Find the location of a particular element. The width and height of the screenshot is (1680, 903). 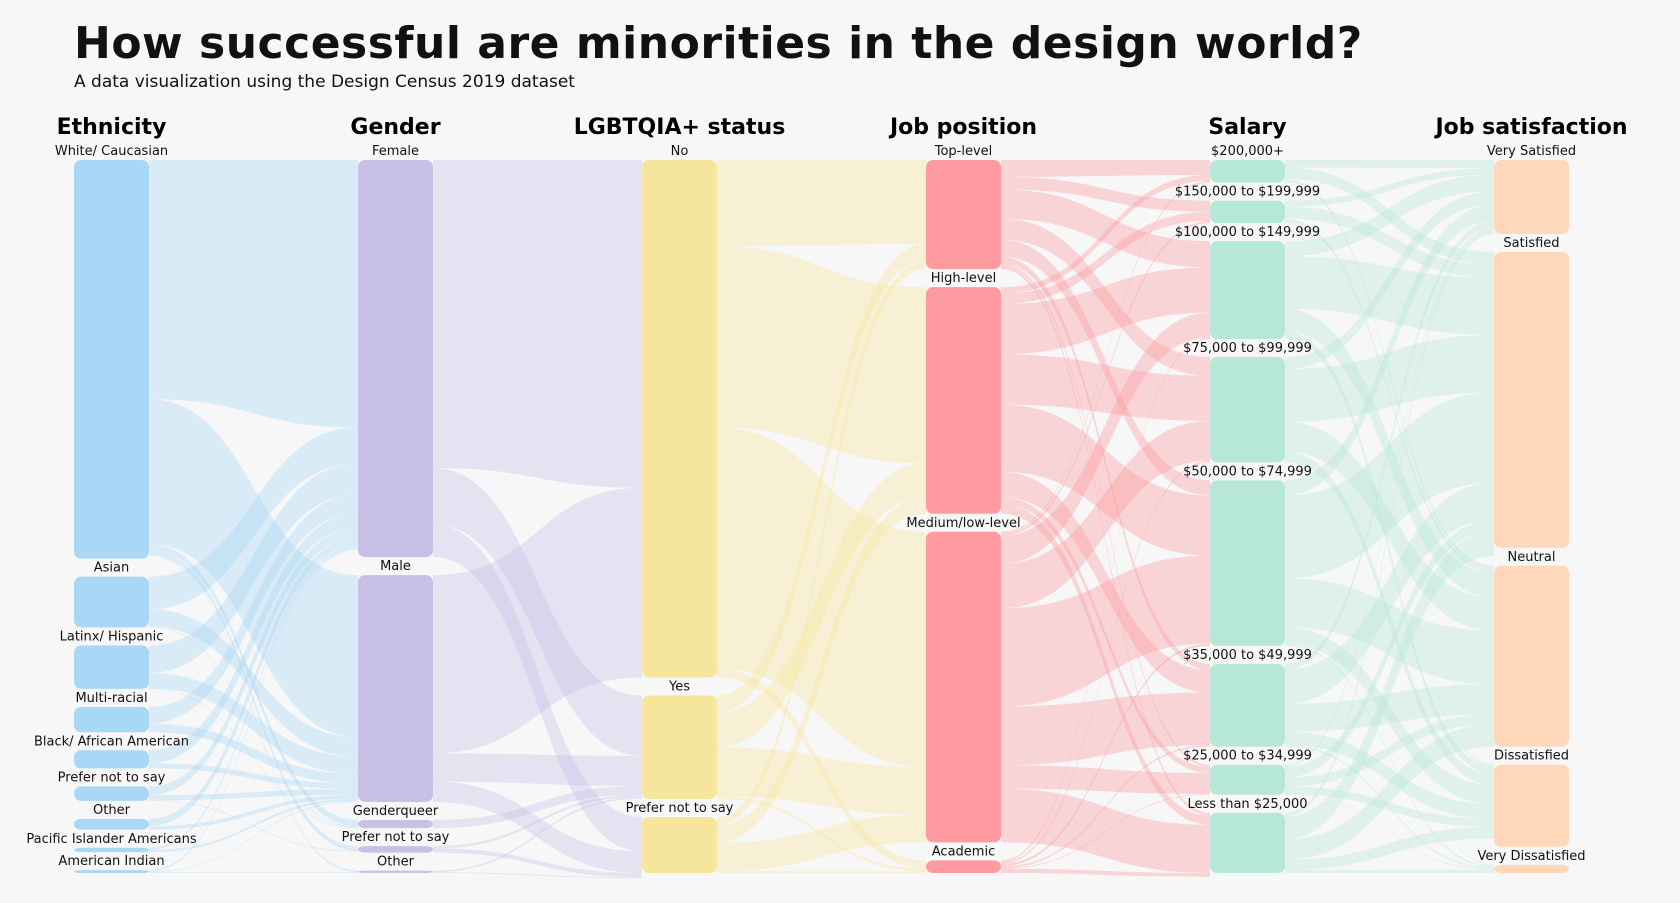

node-job-satisfaction-satisfied is located at coordinates (1531, 399).